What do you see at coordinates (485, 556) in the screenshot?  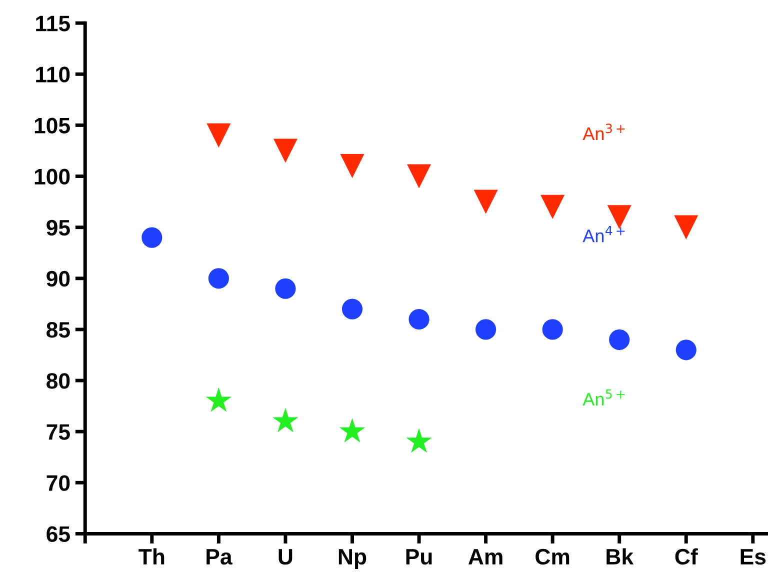 I see `x-tick-label: Am` at bounding box center [485, 556].